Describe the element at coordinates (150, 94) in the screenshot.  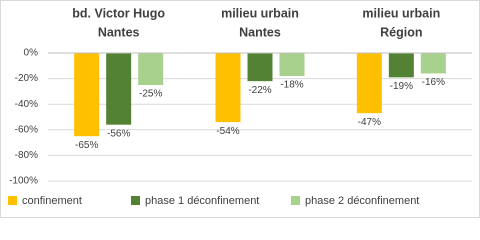
I see `data-label: -25%` at that location.